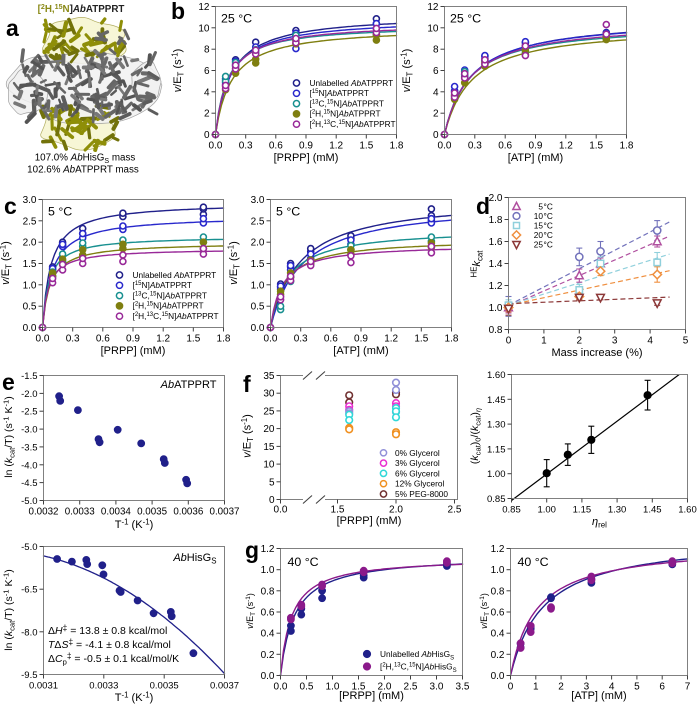  What do you see at coordinates (30, 307) in the screenshot?
I see `svg-text: 0.5` at bounding box center [30, 307].